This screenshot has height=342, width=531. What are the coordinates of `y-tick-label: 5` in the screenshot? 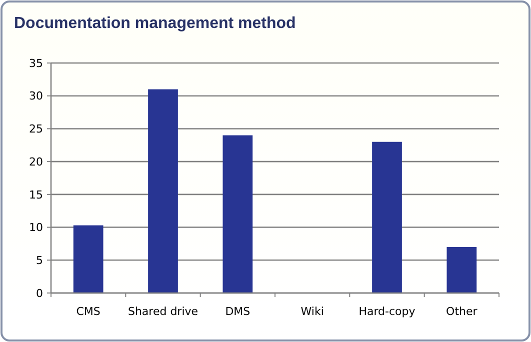 It's located at (39, 260).